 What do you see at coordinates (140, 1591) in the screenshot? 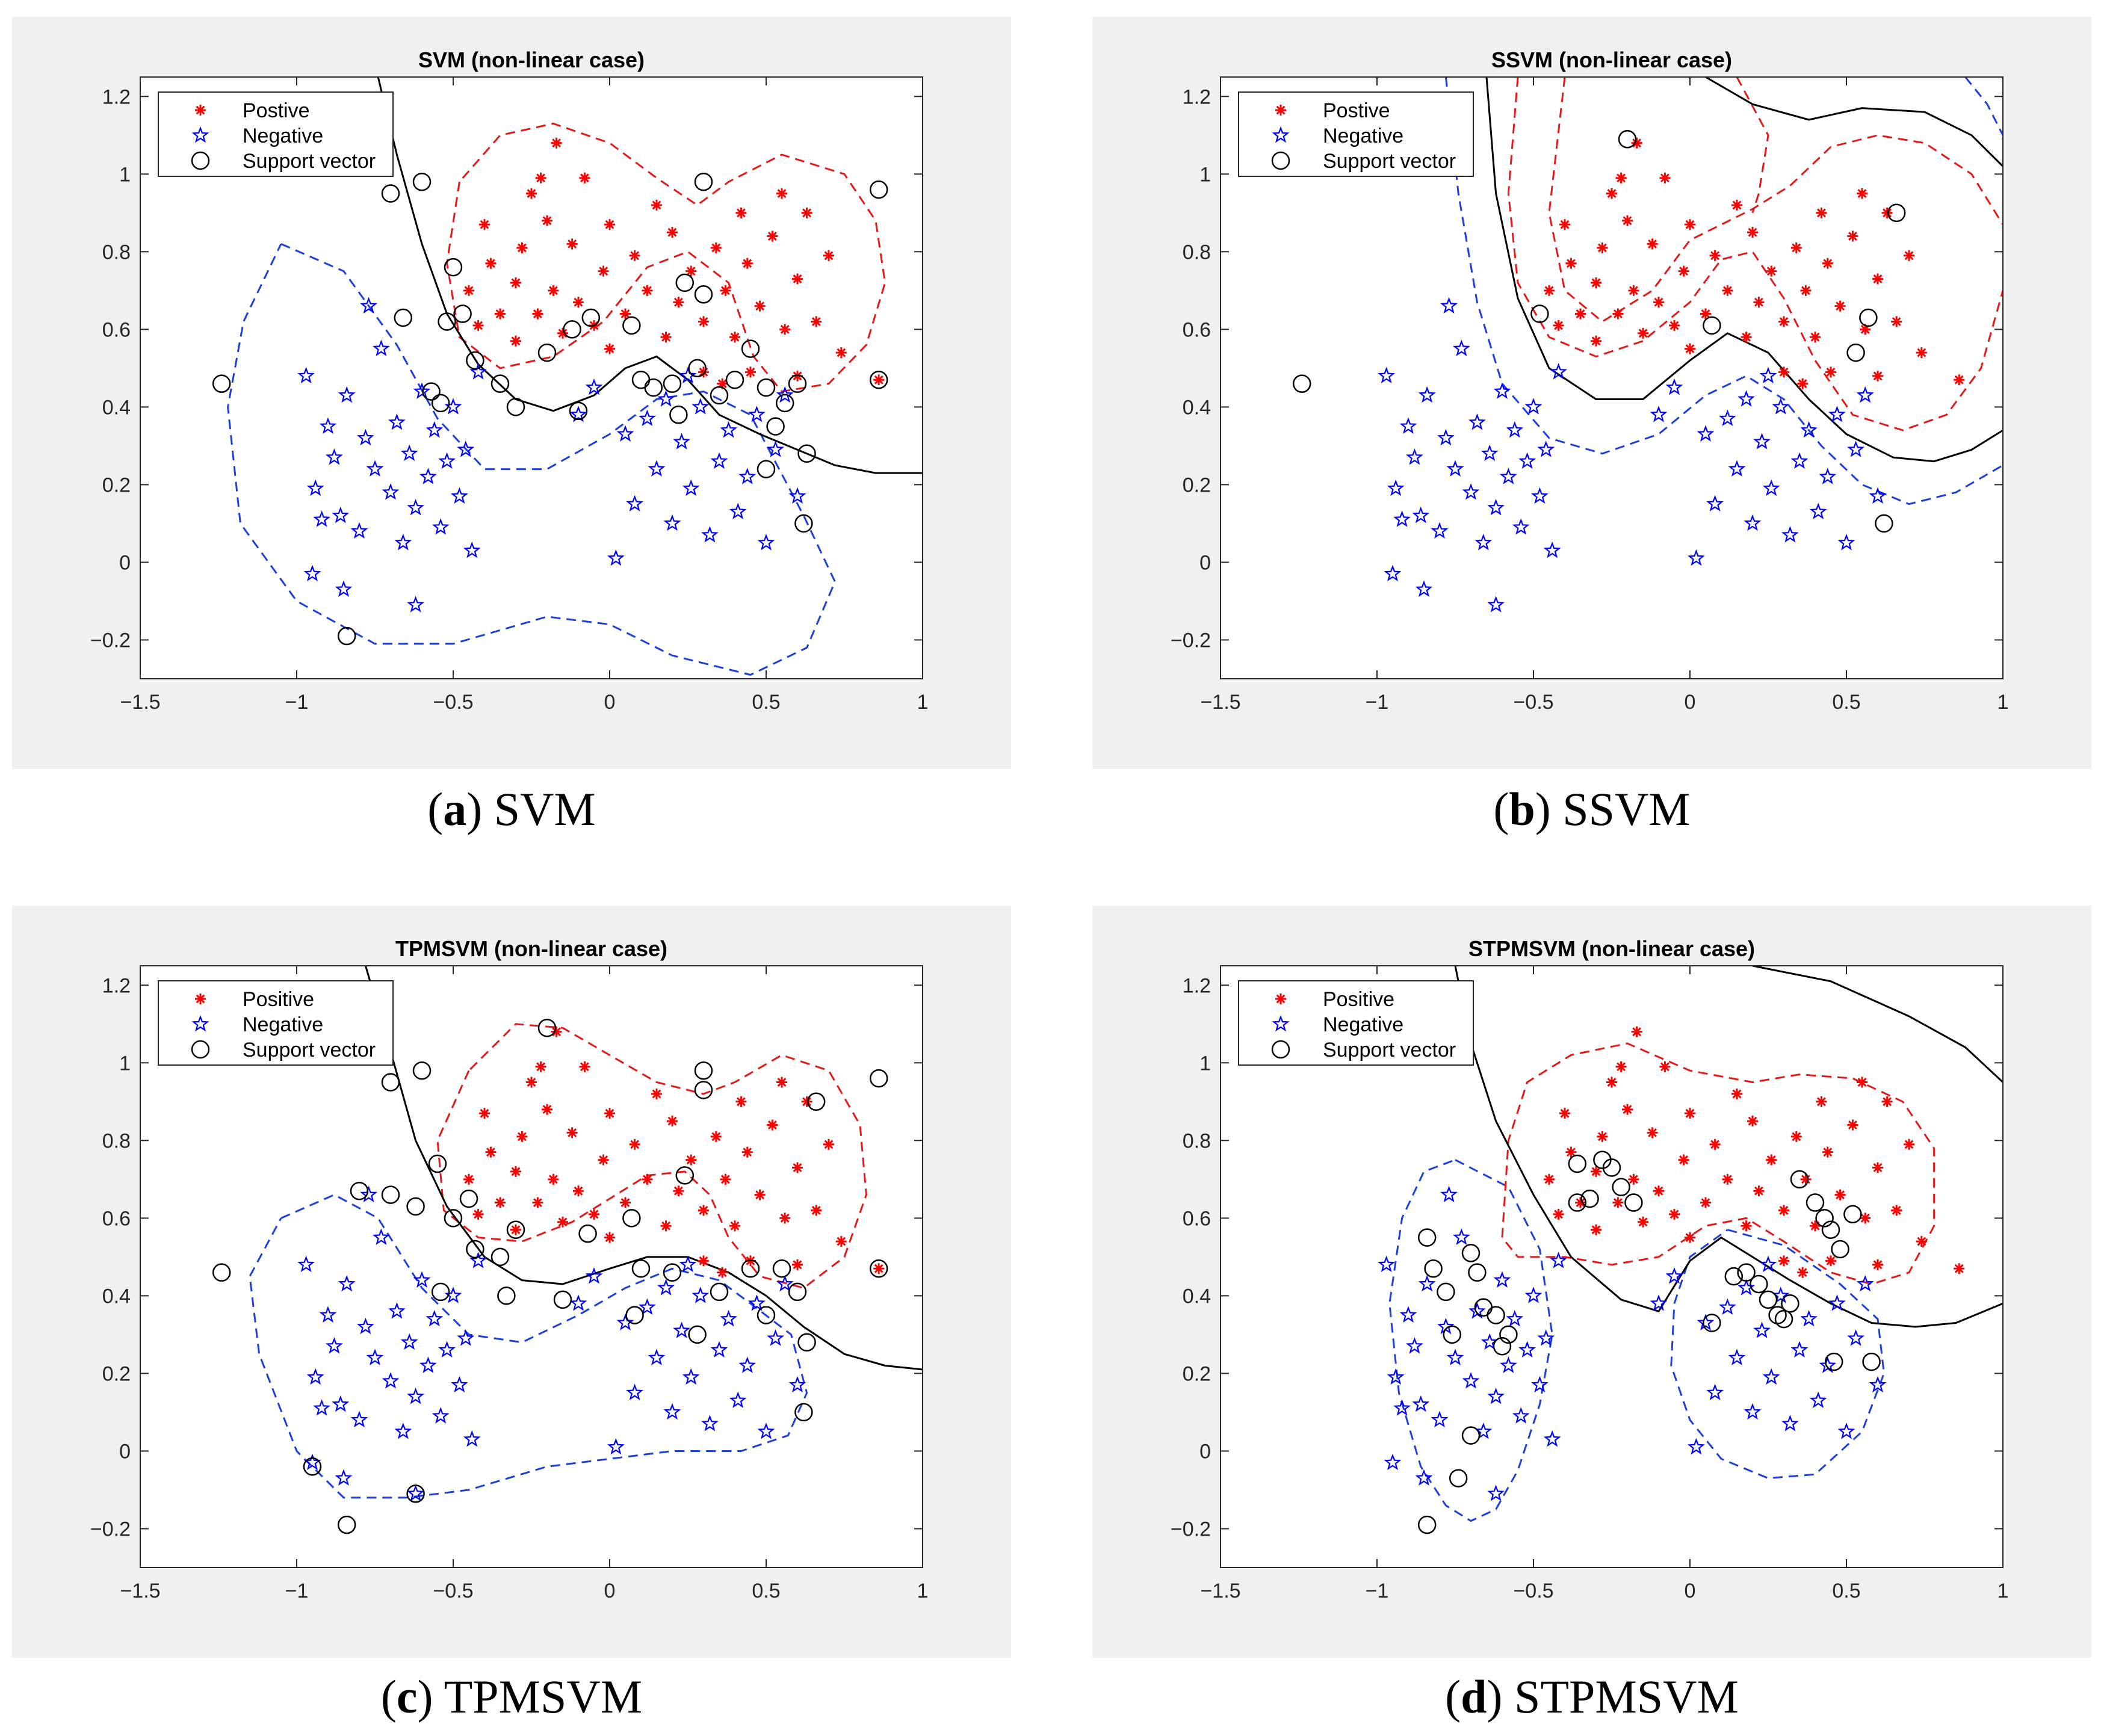
I see `x-tick-label: −1.5` at bounding box center [140, 1591].